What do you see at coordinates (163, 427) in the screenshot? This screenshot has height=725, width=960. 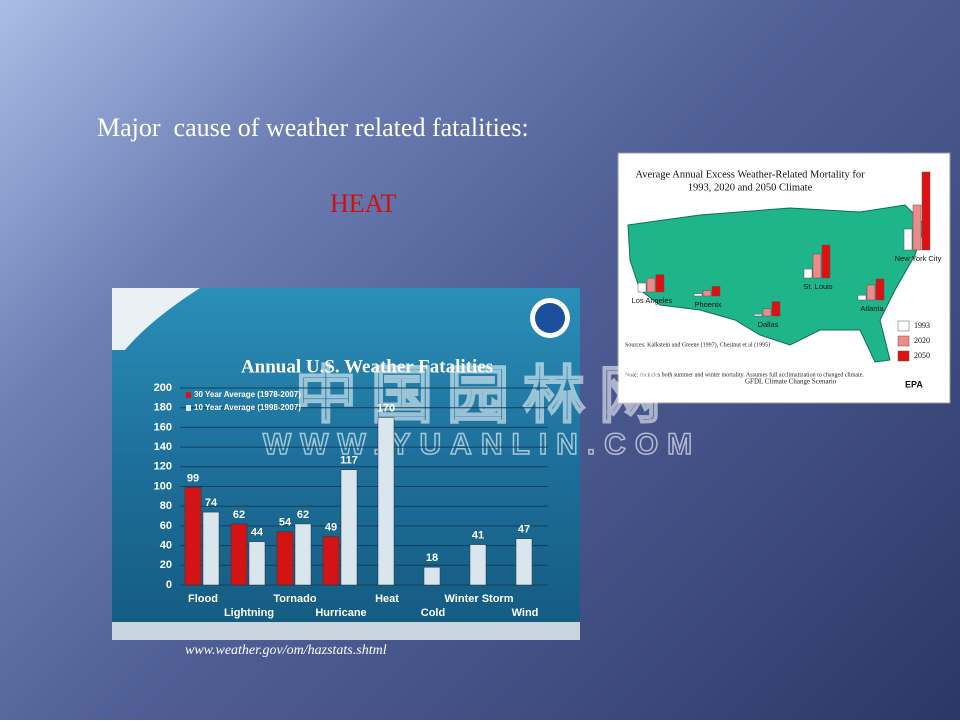 I see `y-tick-label: 160` at bounding box center [163, 427].